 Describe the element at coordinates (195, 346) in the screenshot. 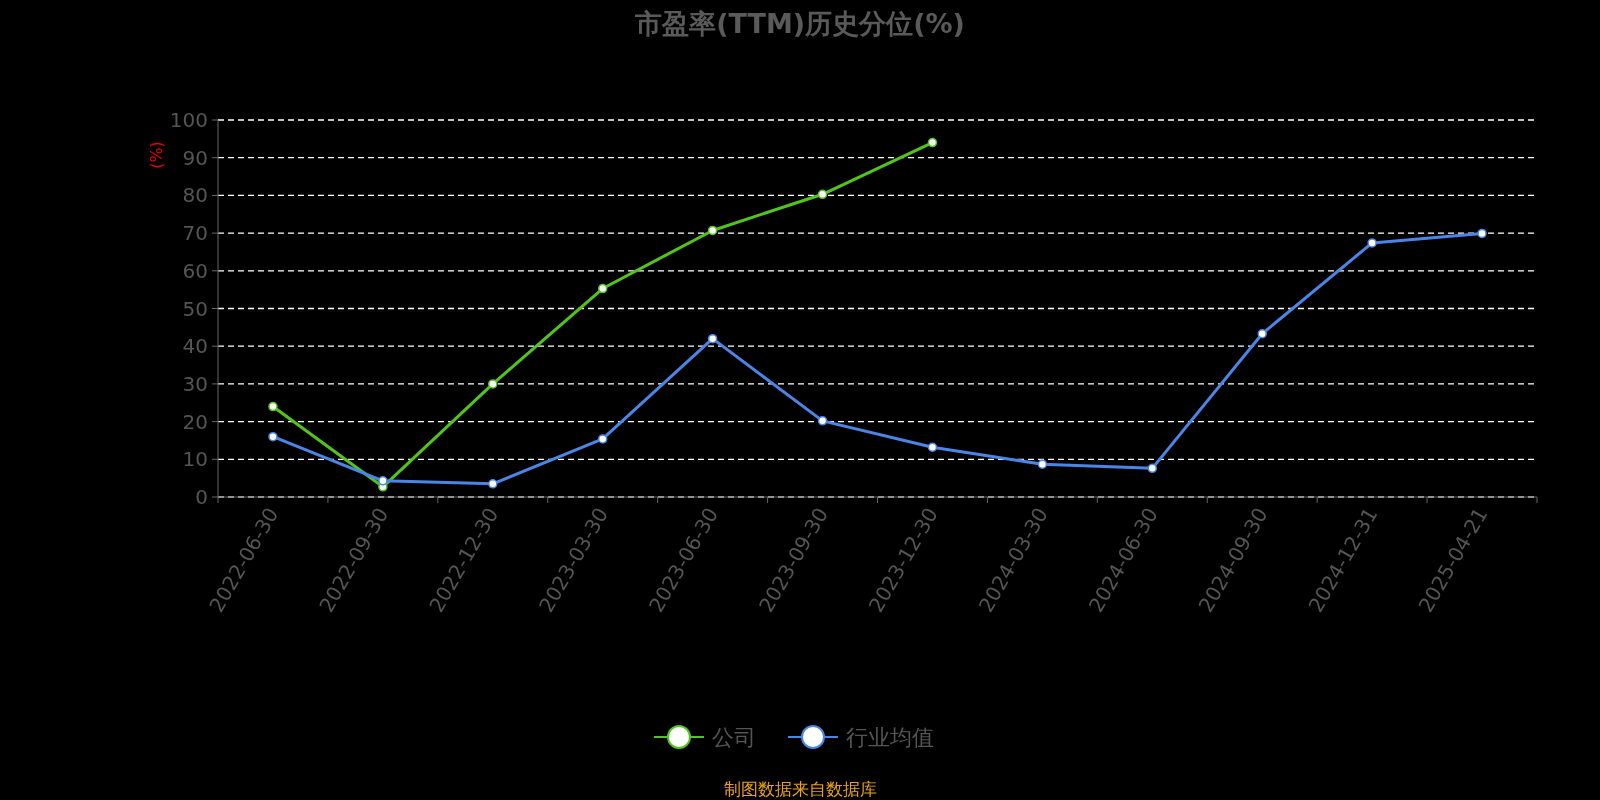

I see `y-tick-label: 40` at that location.